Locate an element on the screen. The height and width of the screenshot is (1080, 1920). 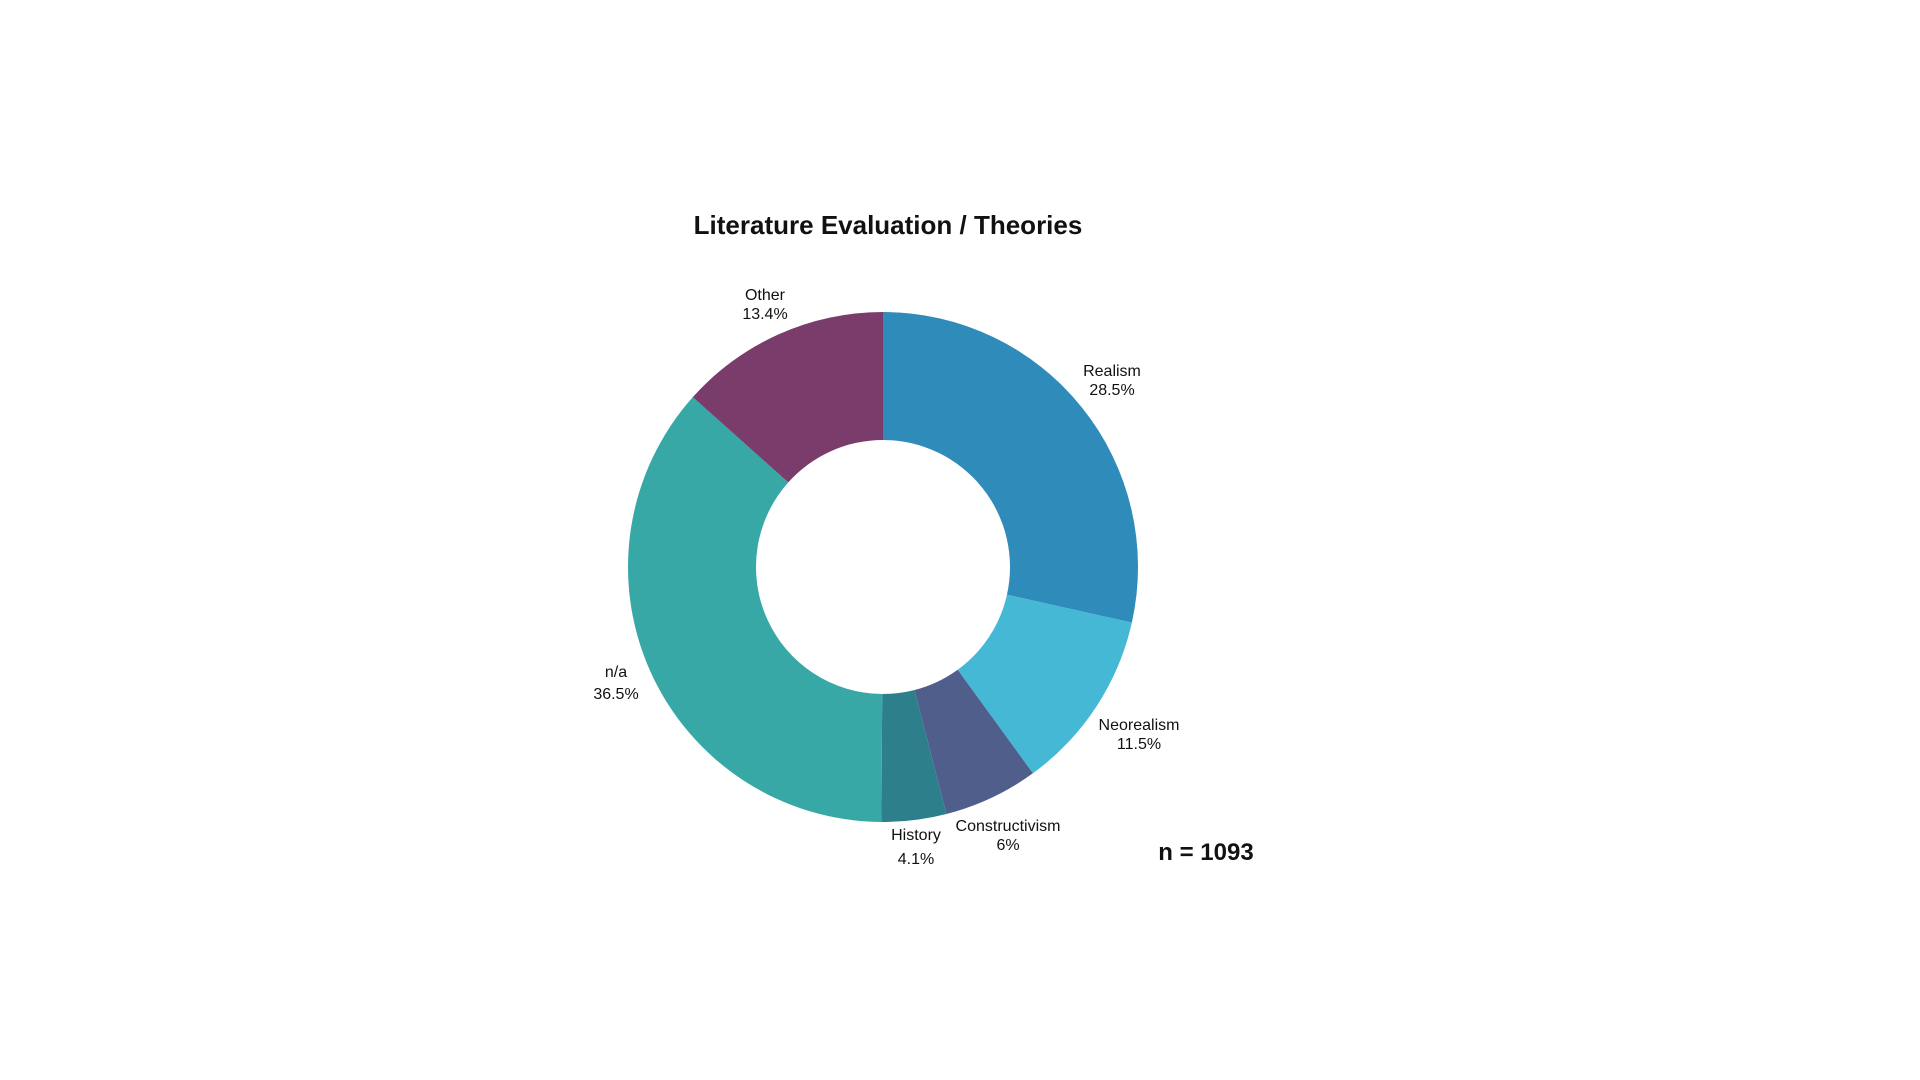
chart-title: Literature Evaluation / Theories is located at coordinates (888, 225).